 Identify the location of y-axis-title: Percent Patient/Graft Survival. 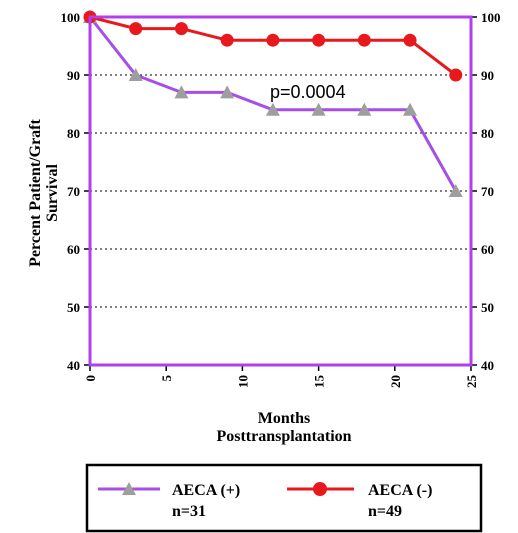
(44, 193).